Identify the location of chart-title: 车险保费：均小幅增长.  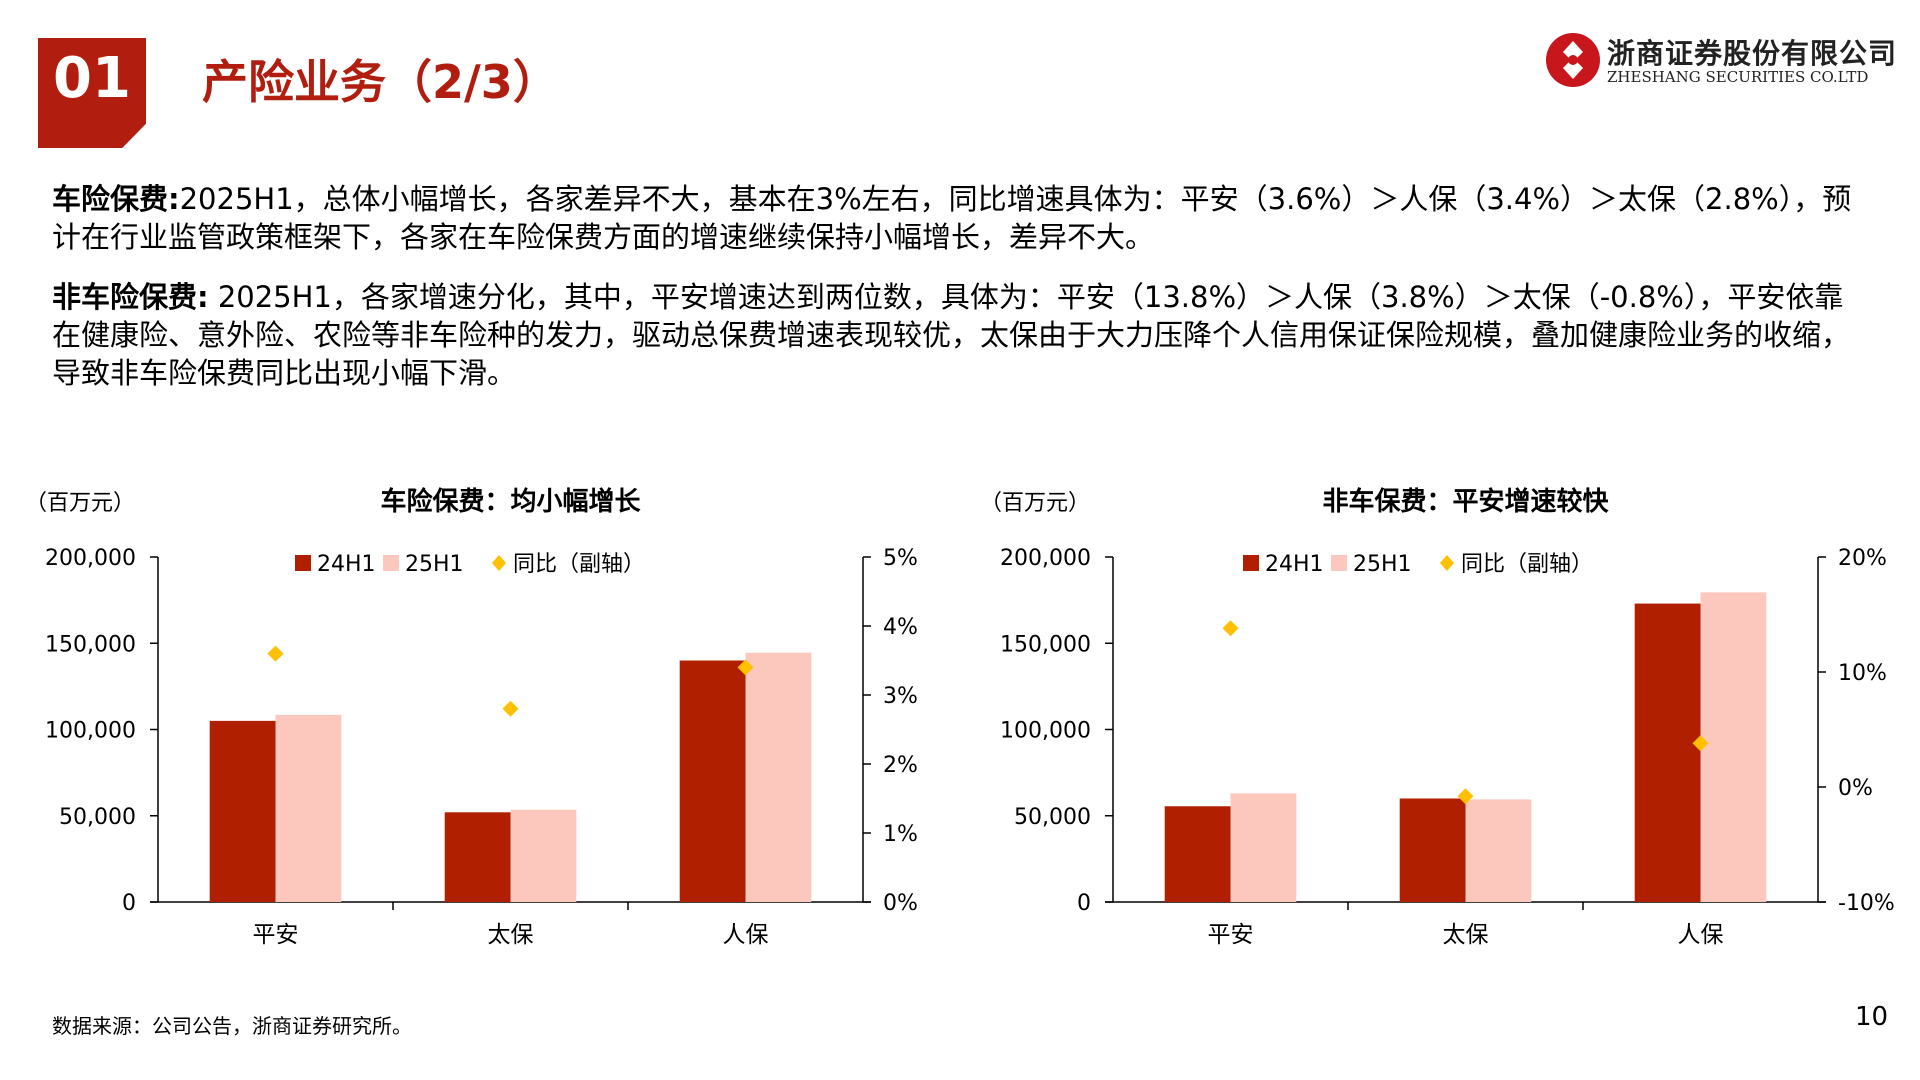
(510, 501).